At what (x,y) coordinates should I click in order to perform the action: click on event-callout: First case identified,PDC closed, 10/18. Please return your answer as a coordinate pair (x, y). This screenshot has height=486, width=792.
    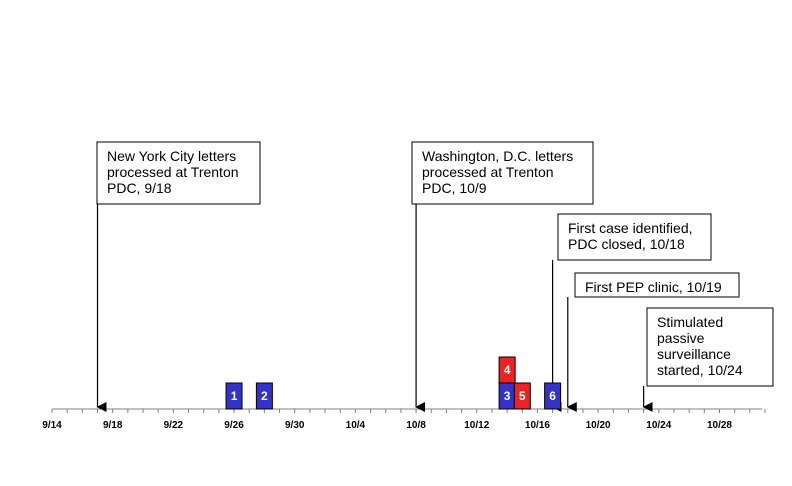
    Looking at the image, I should click on (631, 312).